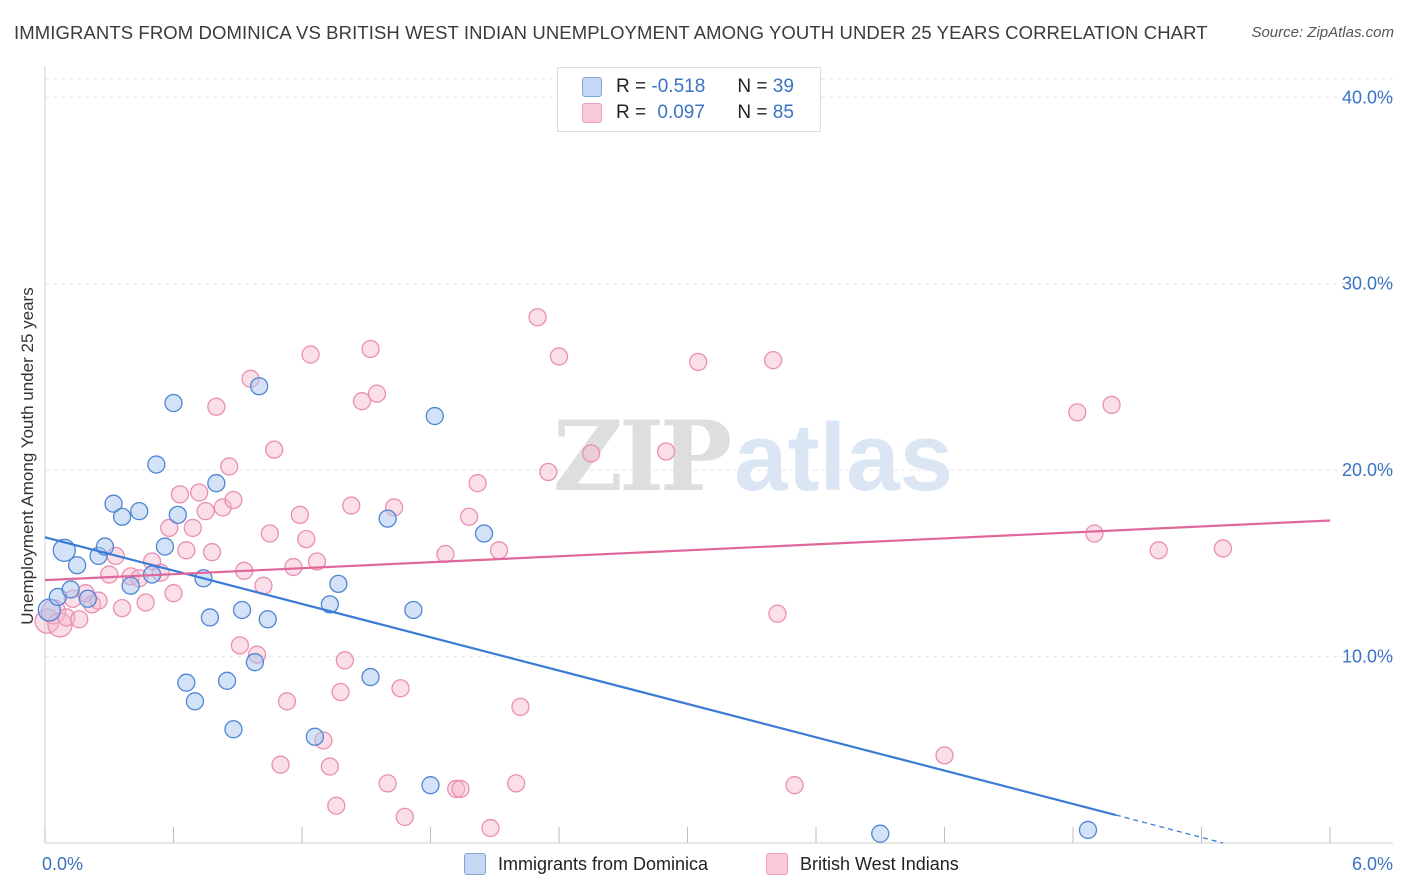  Describe the element at coordinates (1367, 97) in the screenshot. I see `y-tick-label: 40.0%` at that location.